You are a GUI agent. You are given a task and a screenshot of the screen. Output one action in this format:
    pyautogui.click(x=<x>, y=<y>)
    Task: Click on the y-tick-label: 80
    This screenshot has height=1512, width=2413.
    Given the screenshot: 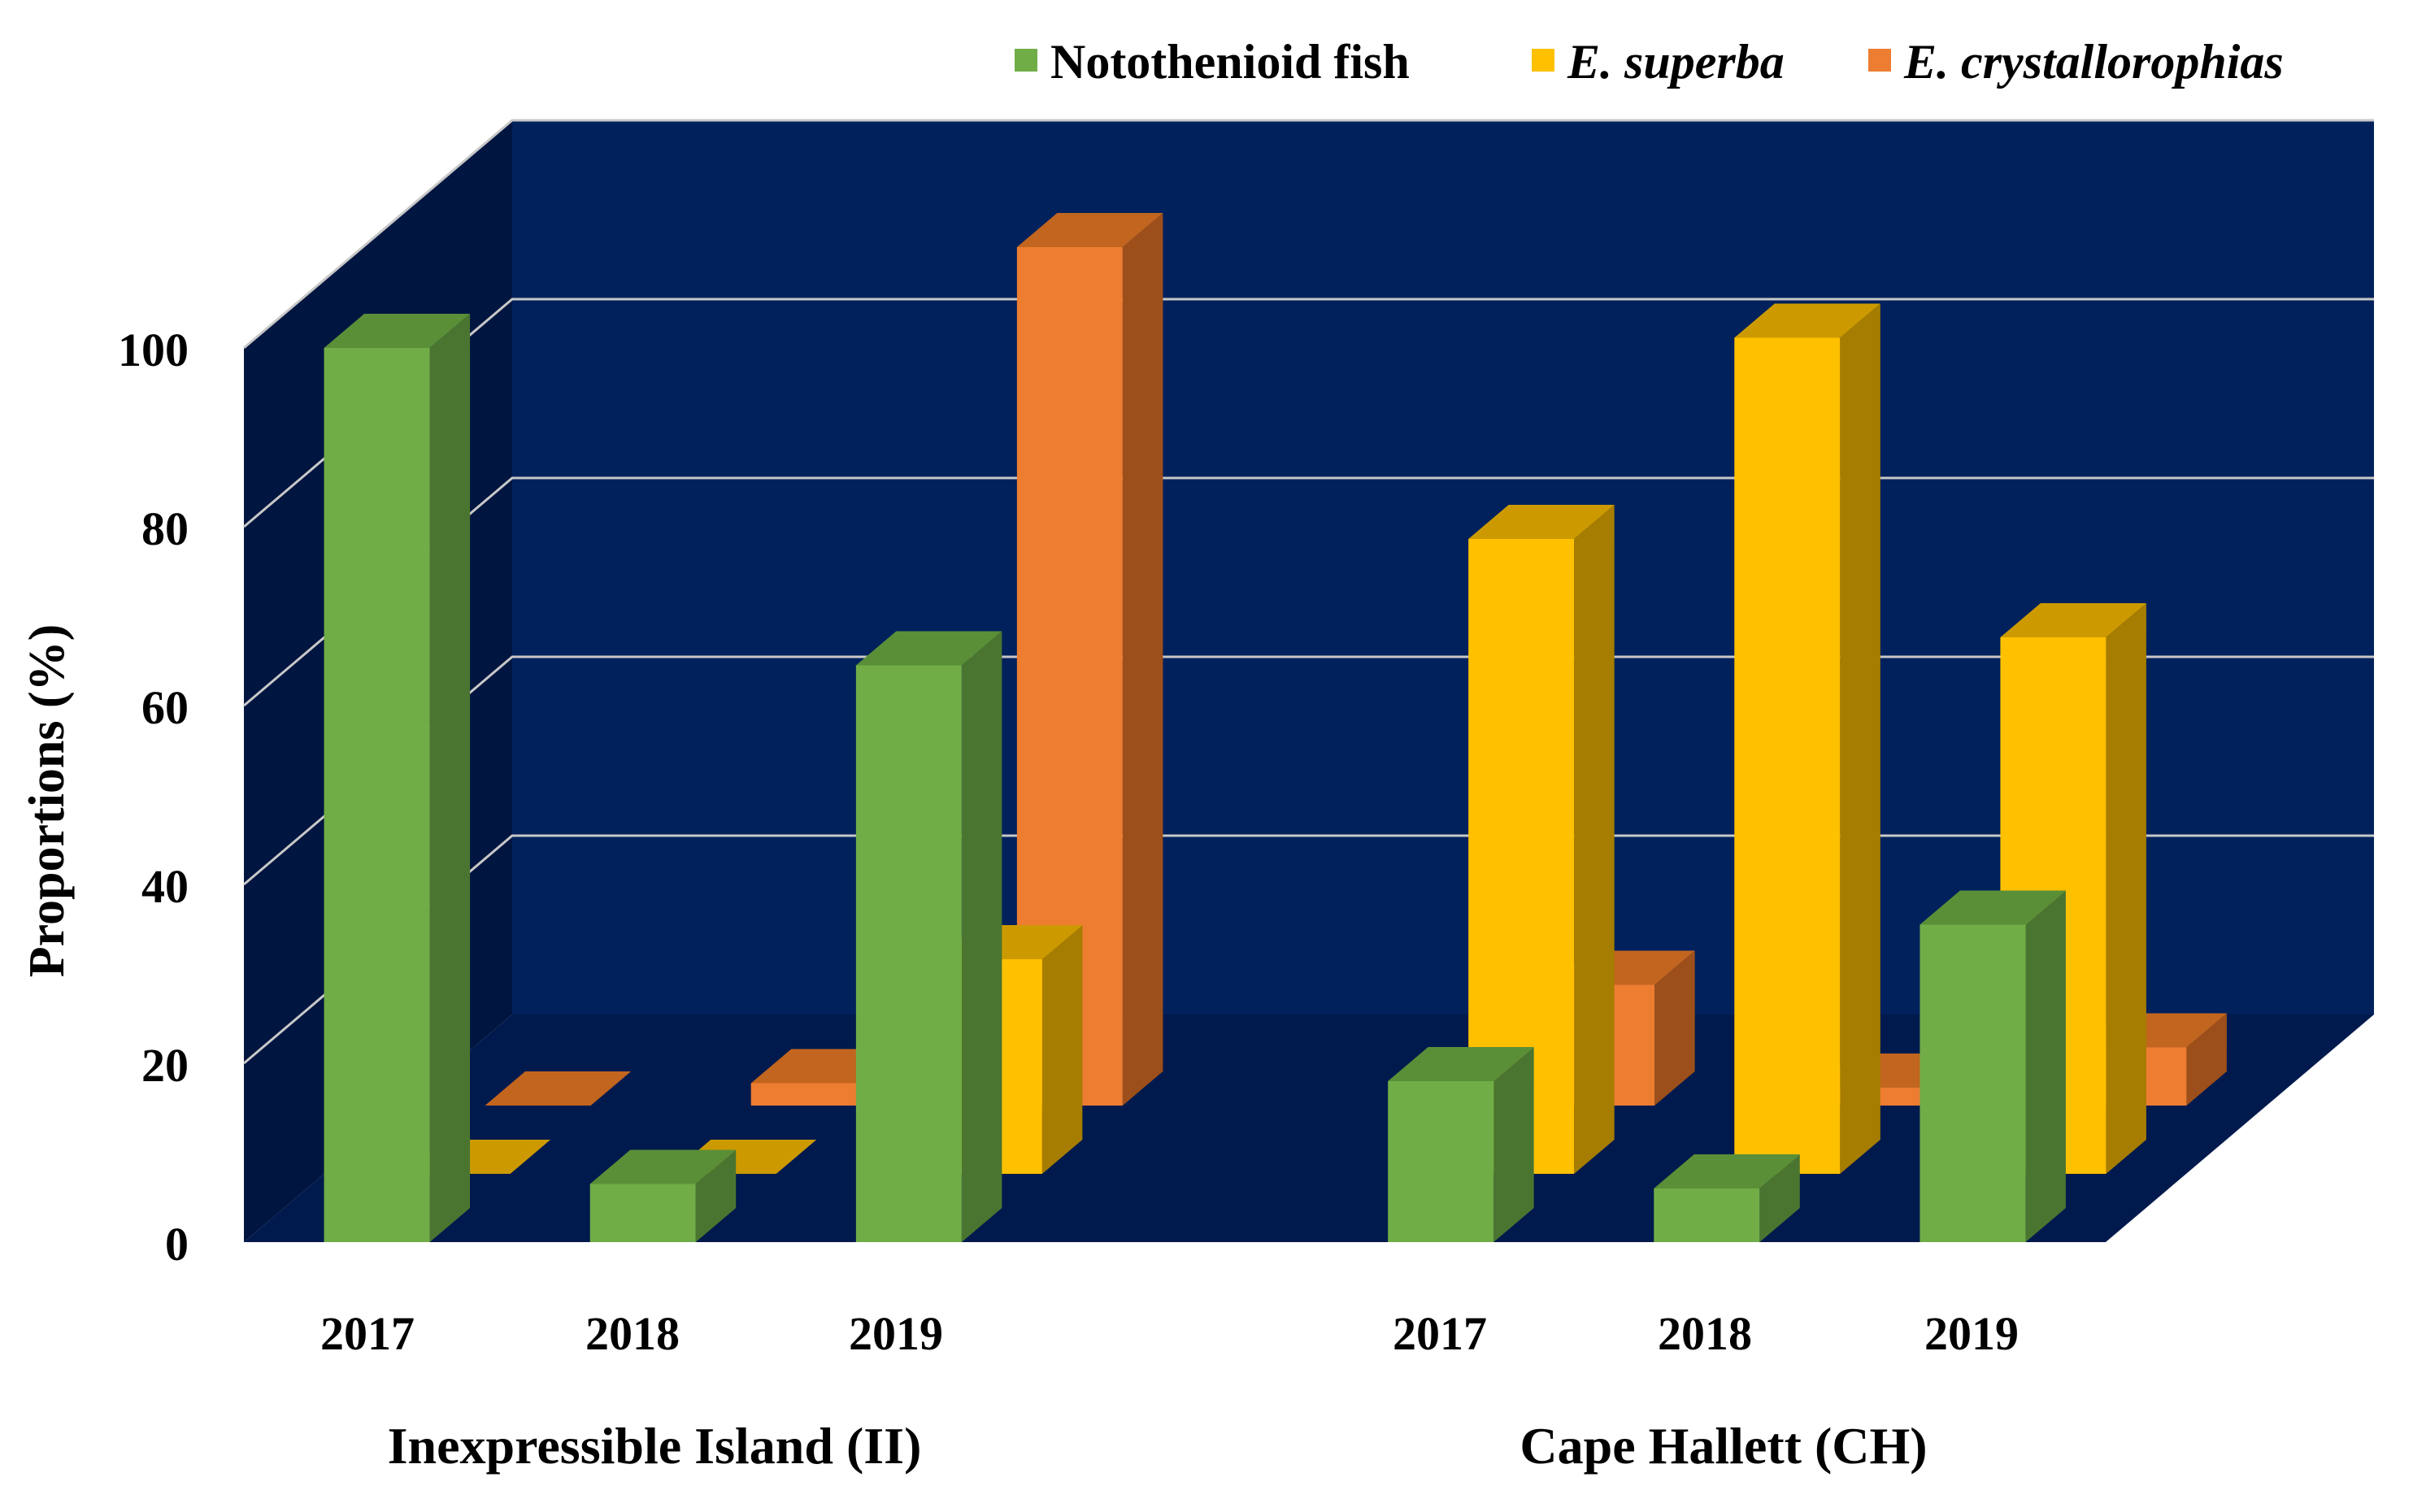 What is the action you would take?
    pyautogui.click(x=165, y=528)
    